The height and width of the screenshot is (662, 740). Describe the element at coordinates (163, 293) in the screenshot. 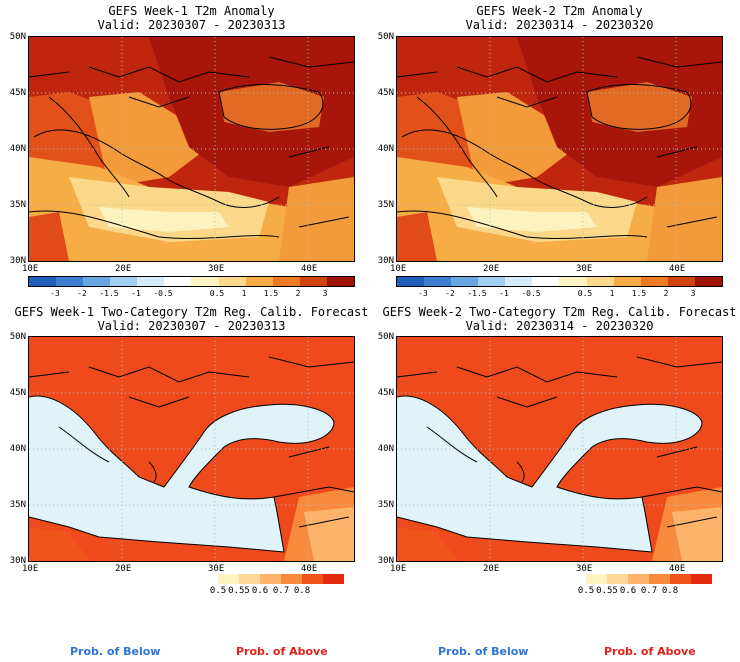

I see `colorbar-label: -0.5` at that location.